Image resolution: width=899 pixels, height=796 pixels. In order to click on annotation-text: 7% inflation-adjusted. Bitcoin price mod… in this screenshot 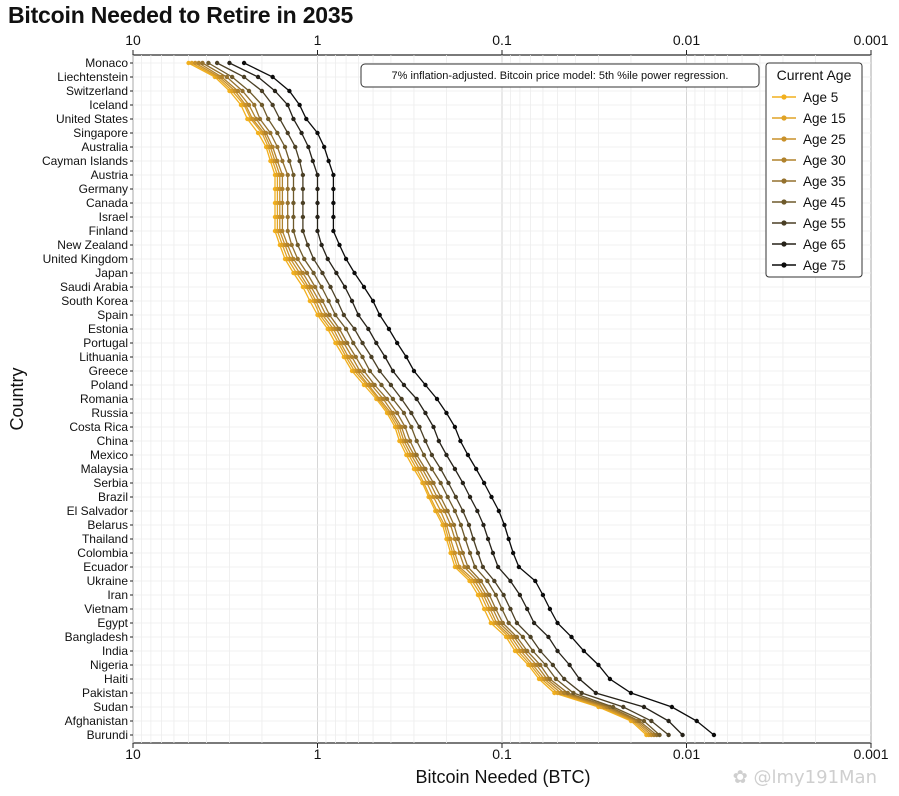, I will do `click(560, 76)`.